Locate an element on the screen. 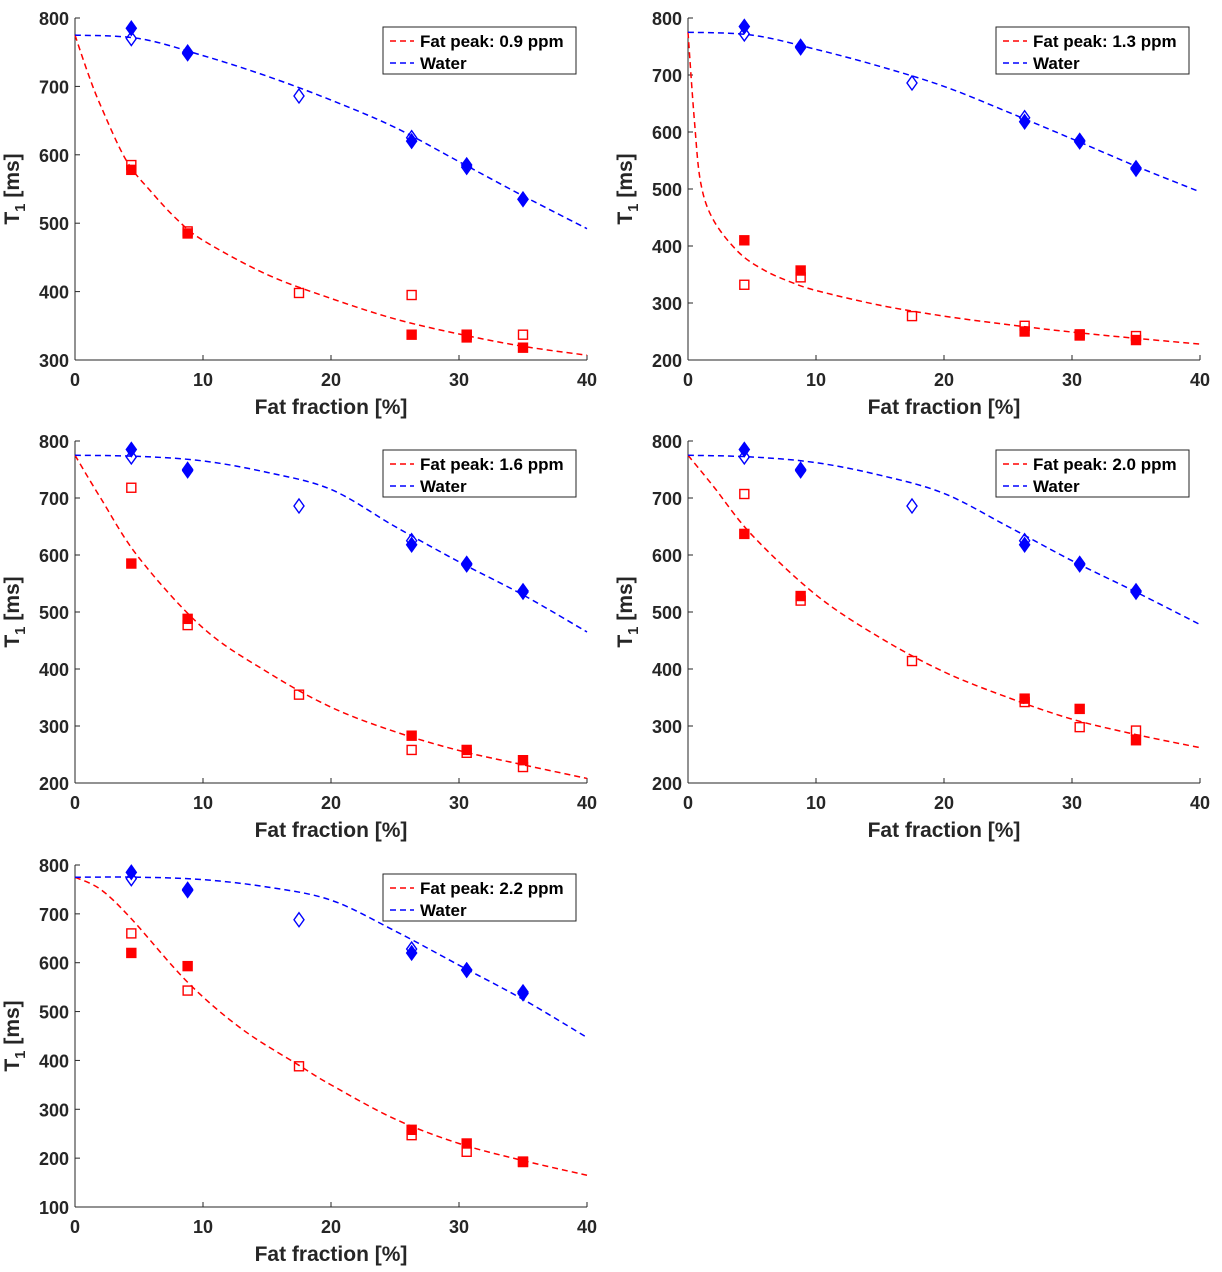  fat-fit-line is located at coordinates (331, 1026).